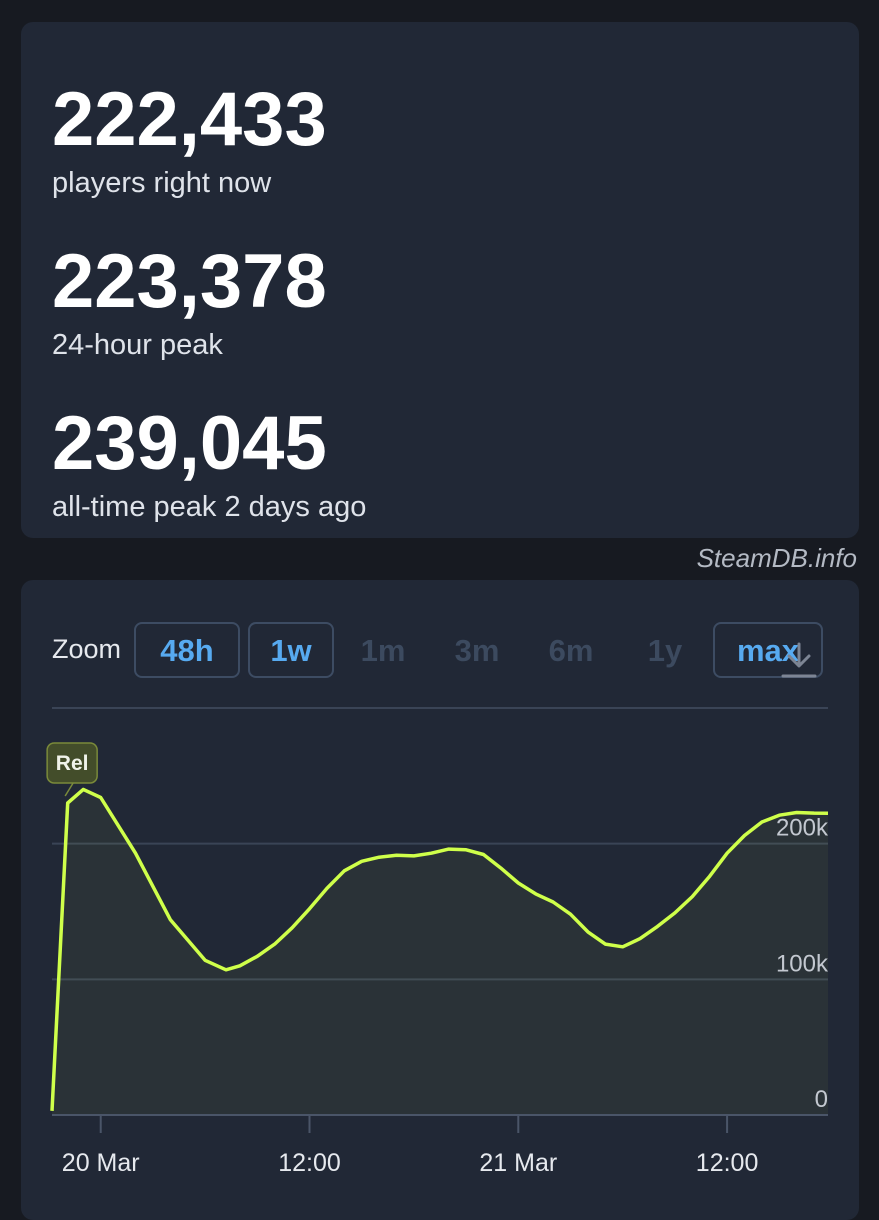 The height and width of the screenshot is (1220, 879). Describe the element at coordinates (518, 1163) in the screenshot. I see `x-tick-label: 21 Mar` at that location.